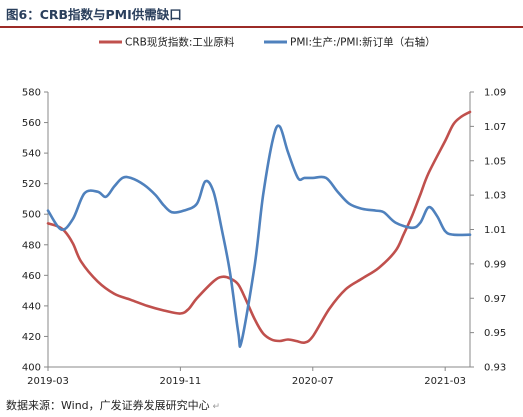 This screenshot has height=417, width=523. What do you see at coordinates (363, 42) in the screenshot?
I see `legend-label-pmi: PMI:生产:/PMI:新订单（右轴）` at bounding box center [363, 42].